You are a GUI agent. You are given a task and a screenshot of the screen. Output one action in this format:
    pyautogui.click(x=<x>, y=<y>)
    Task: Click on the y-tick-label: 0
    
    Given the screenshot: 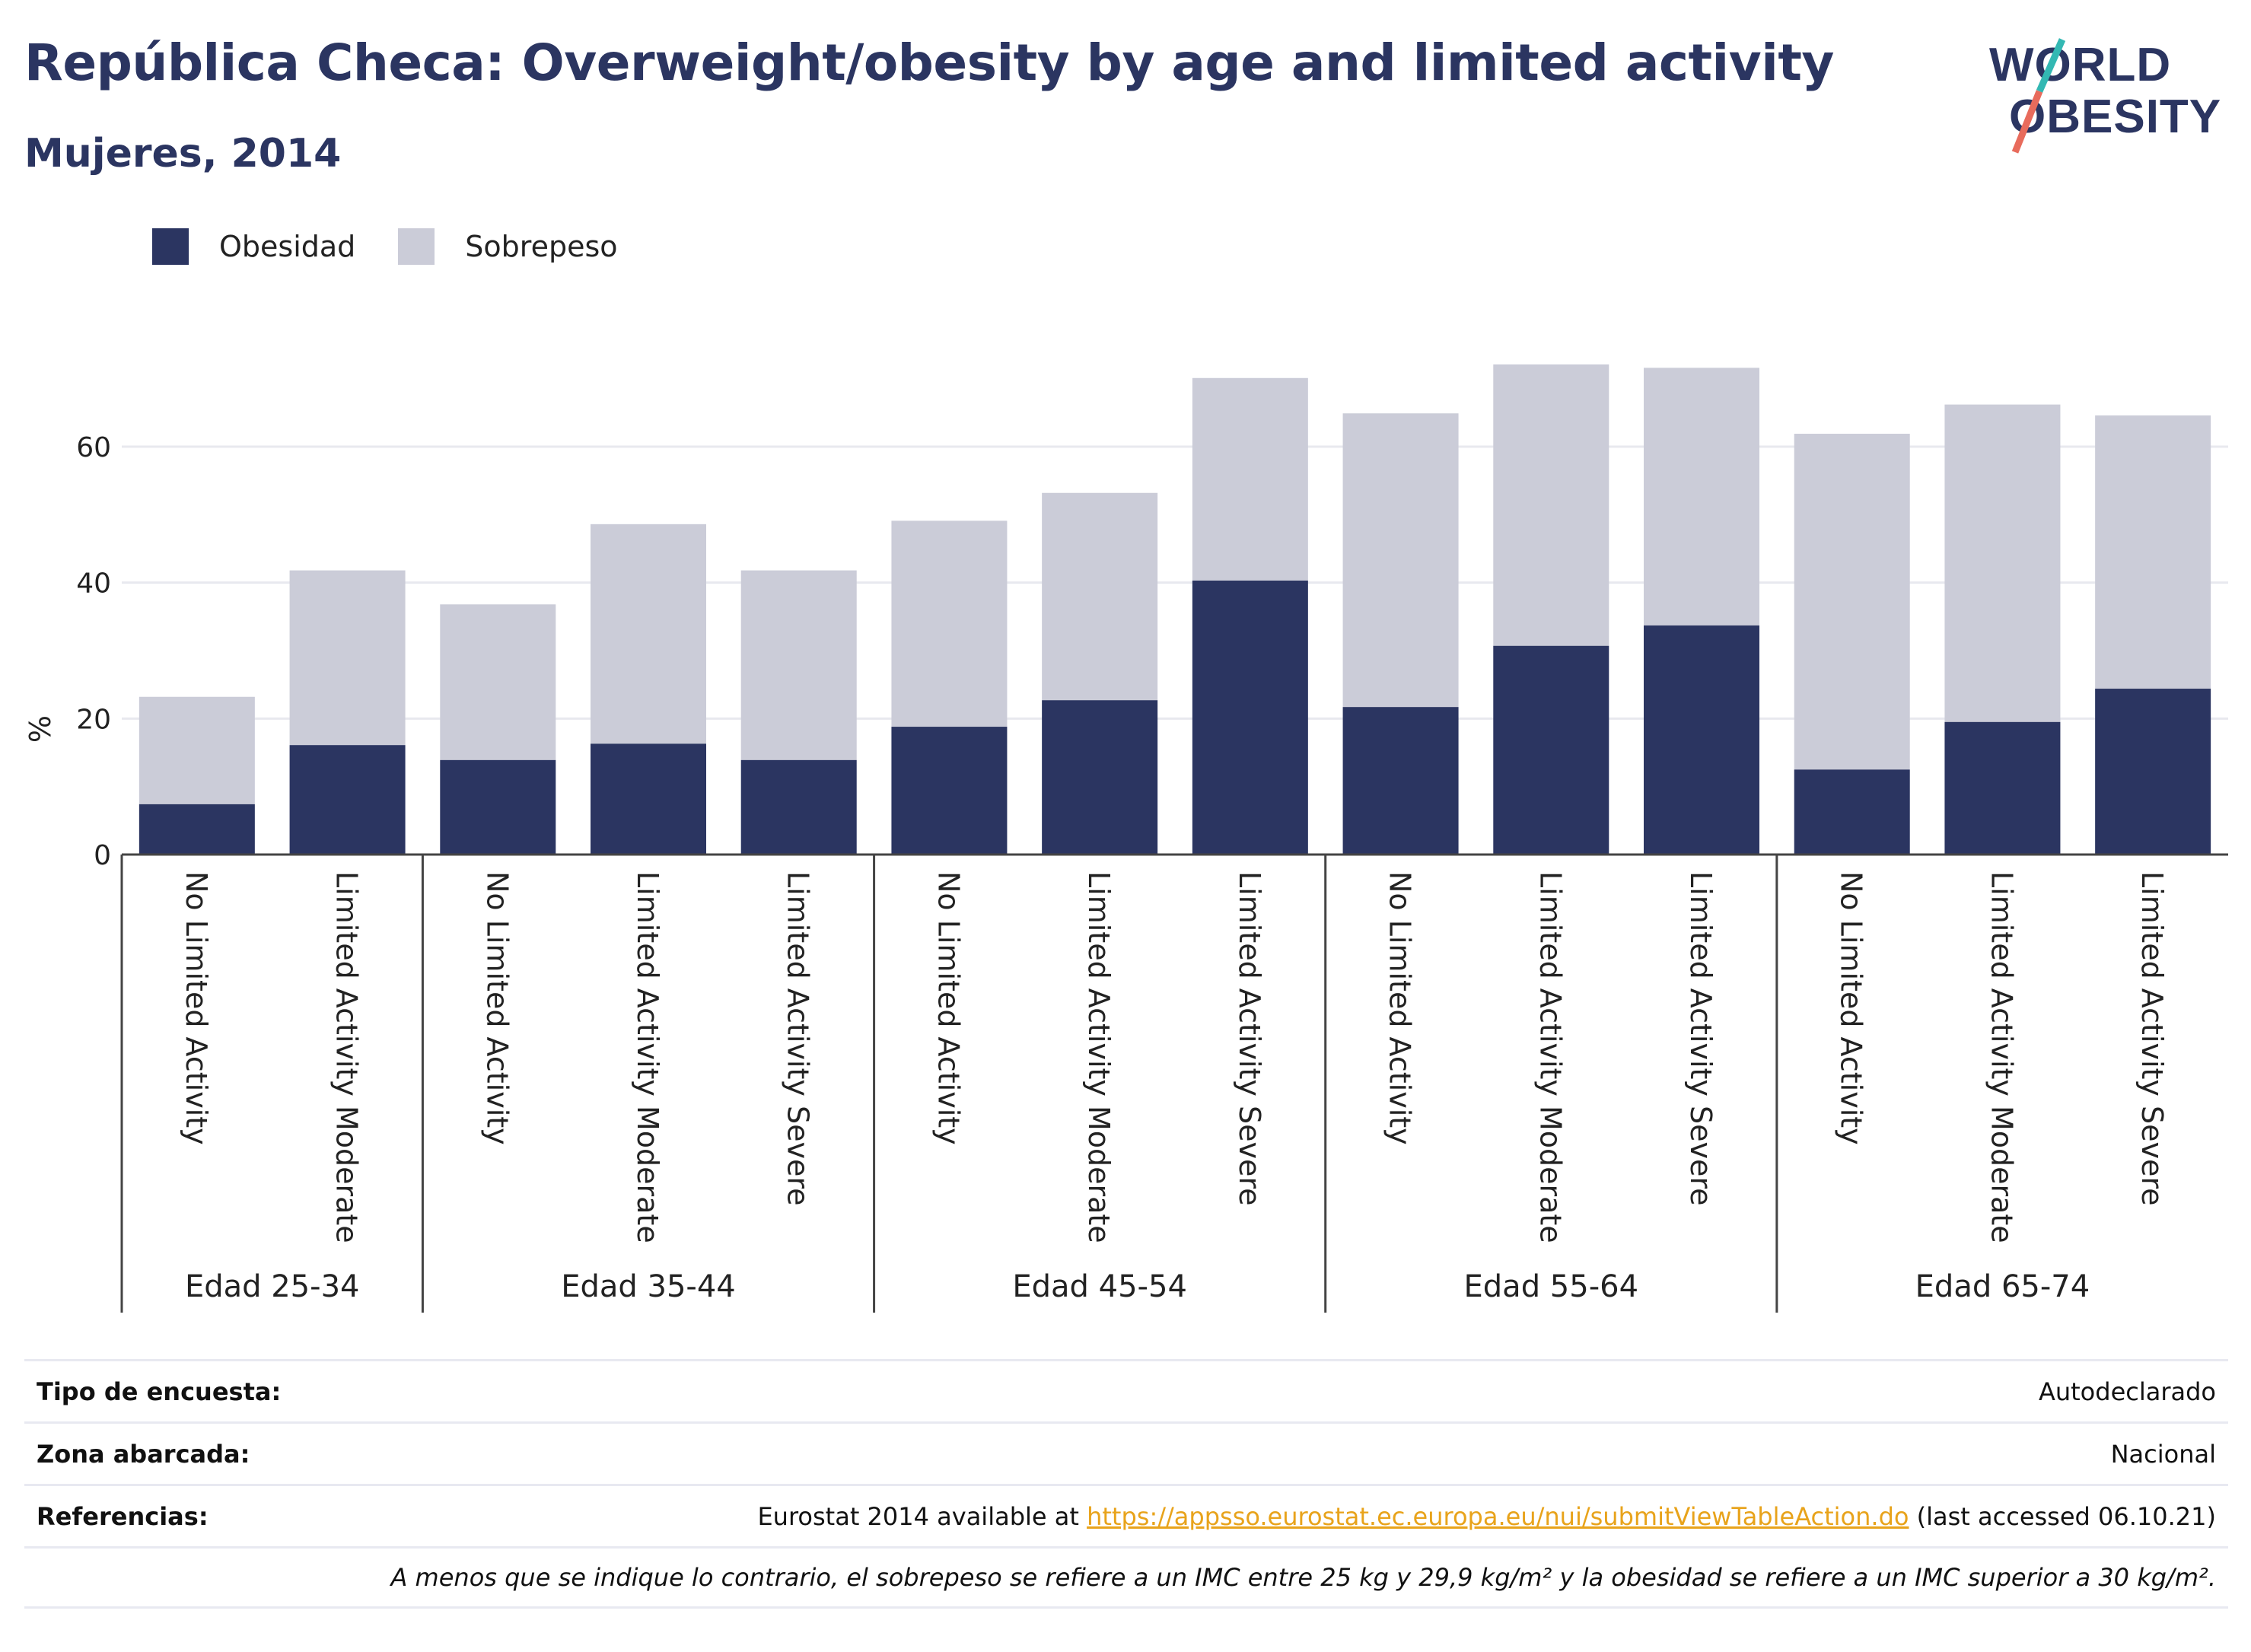 What is the action you would take?
    pyautogui.click(x=102, y=855)
    